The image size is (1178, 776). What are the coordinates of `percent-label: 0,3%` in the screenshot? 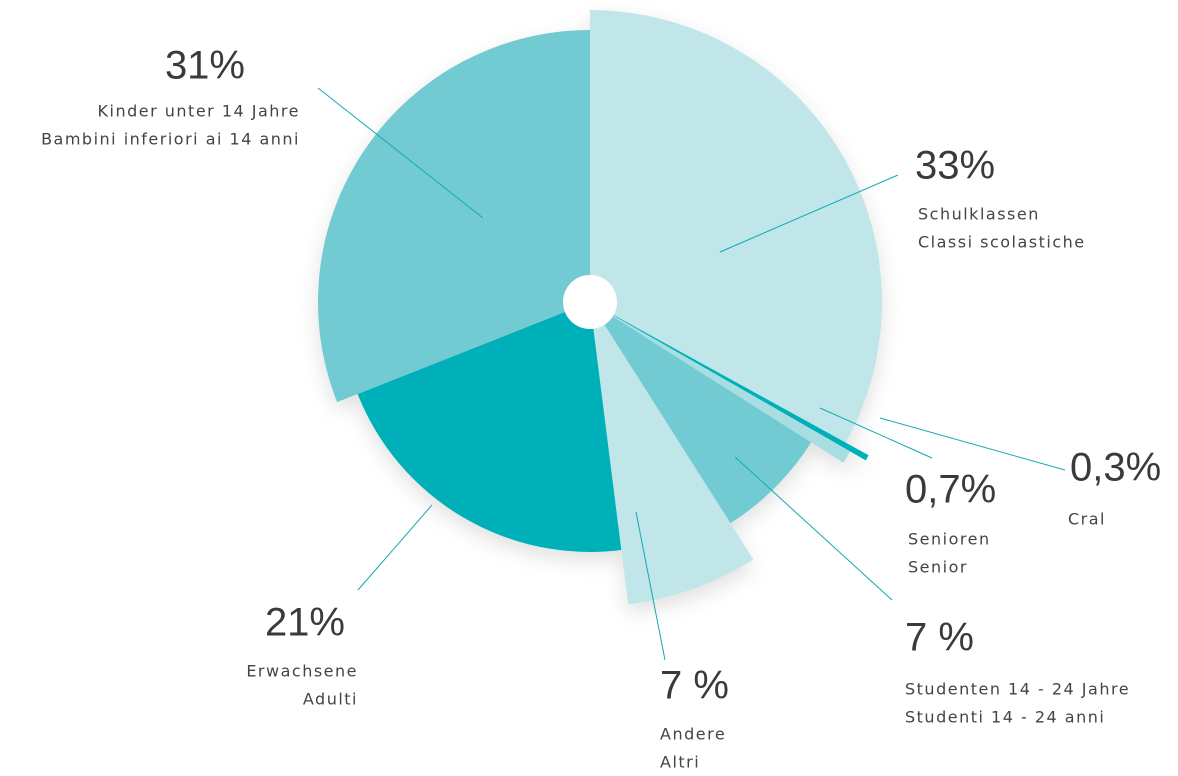 It's located at (1115, 468).